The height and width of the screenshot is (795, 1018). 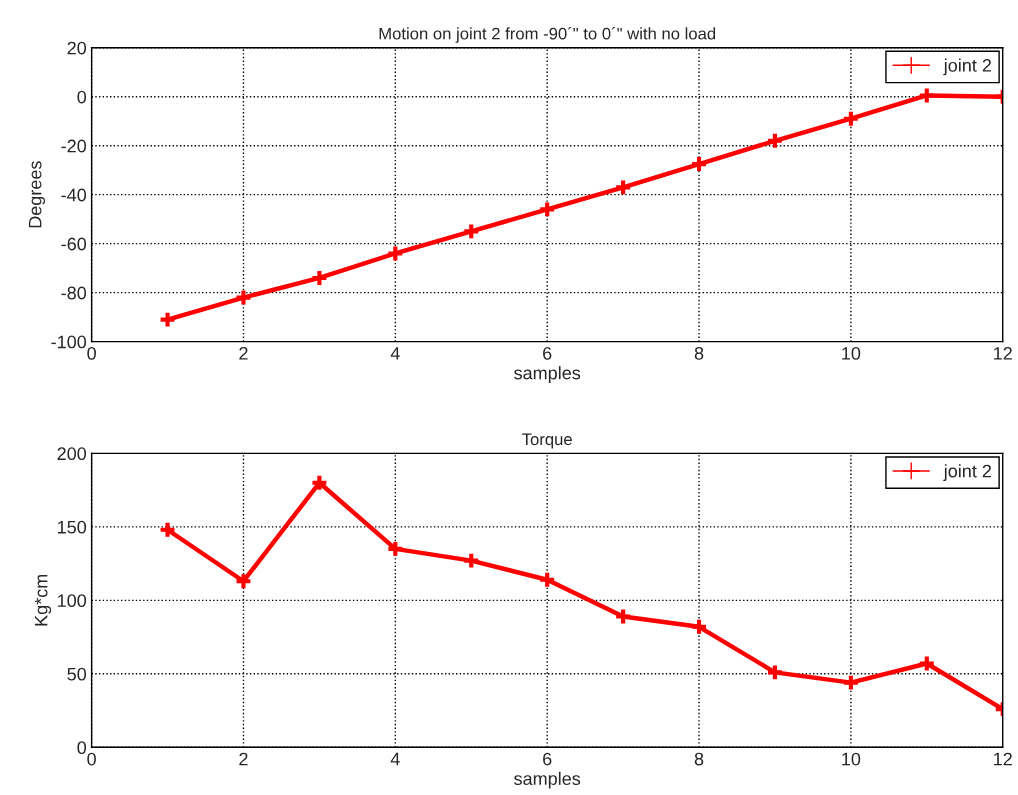 I want to click on y-tick-label: -80, so click(x=74, y=293).